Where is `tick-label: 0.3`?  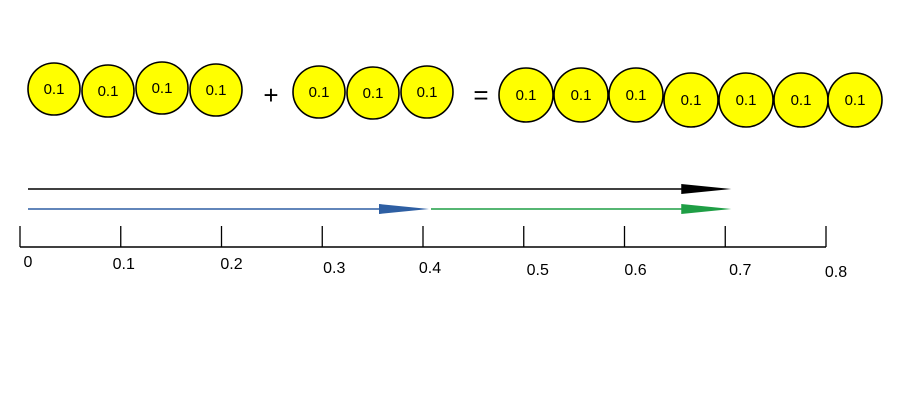
tick-label: 0.3 is located at coordinates (334, 268).